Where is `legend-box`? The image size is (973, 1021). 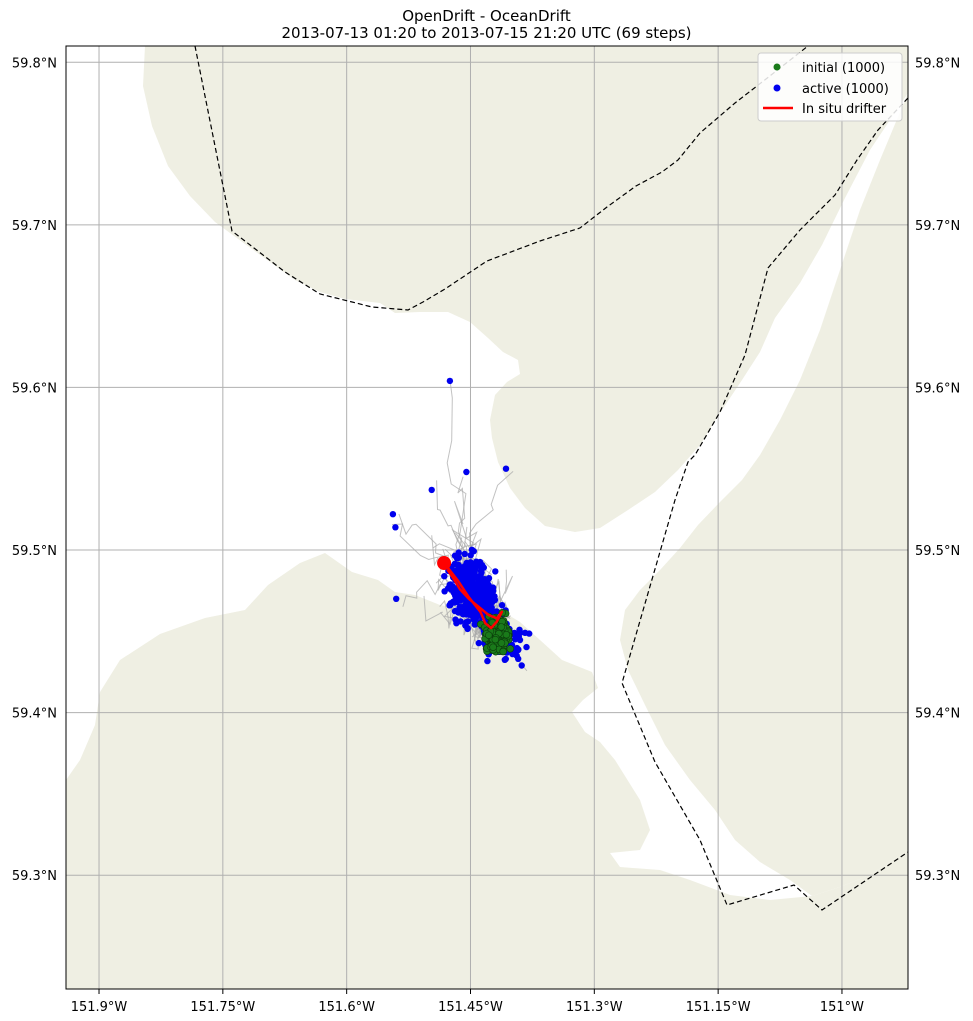 legend-box is located at coordinates (830, 87).